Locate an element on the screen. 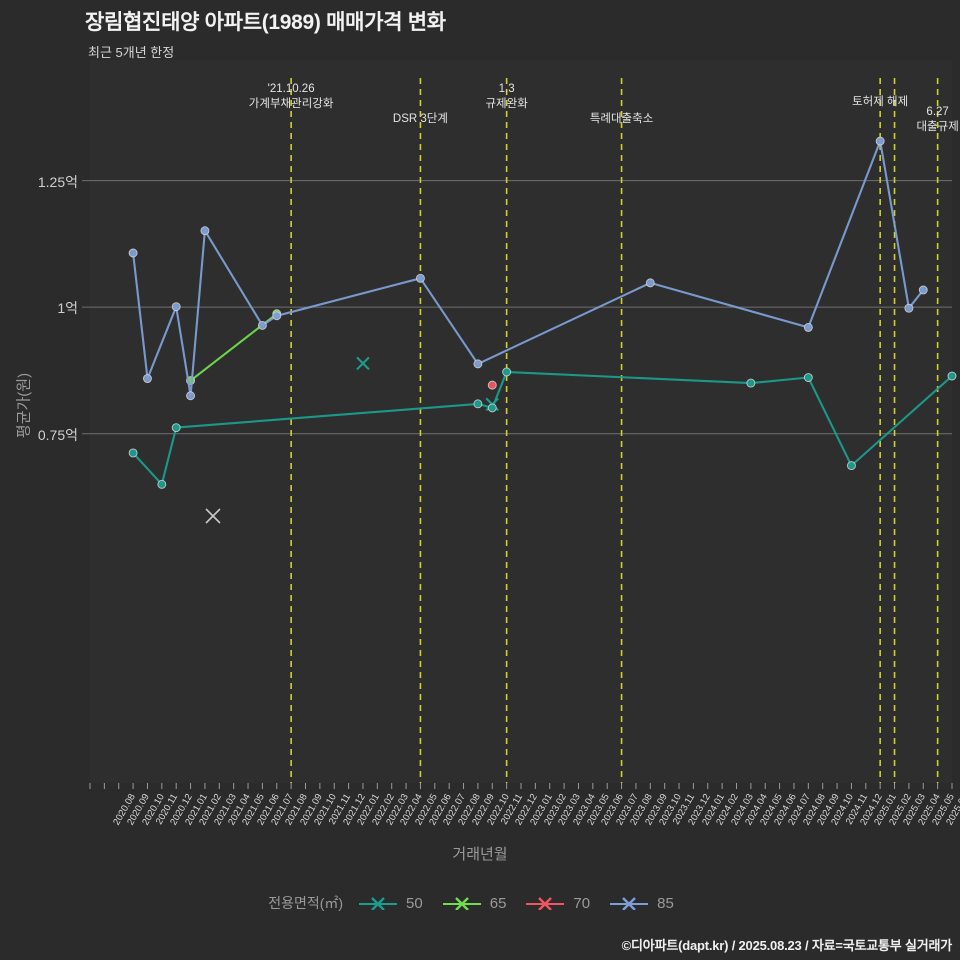 This screenshot has width=960, height=960. annotation-line2: 특례대출축소 is located at coordinates (621, 119).